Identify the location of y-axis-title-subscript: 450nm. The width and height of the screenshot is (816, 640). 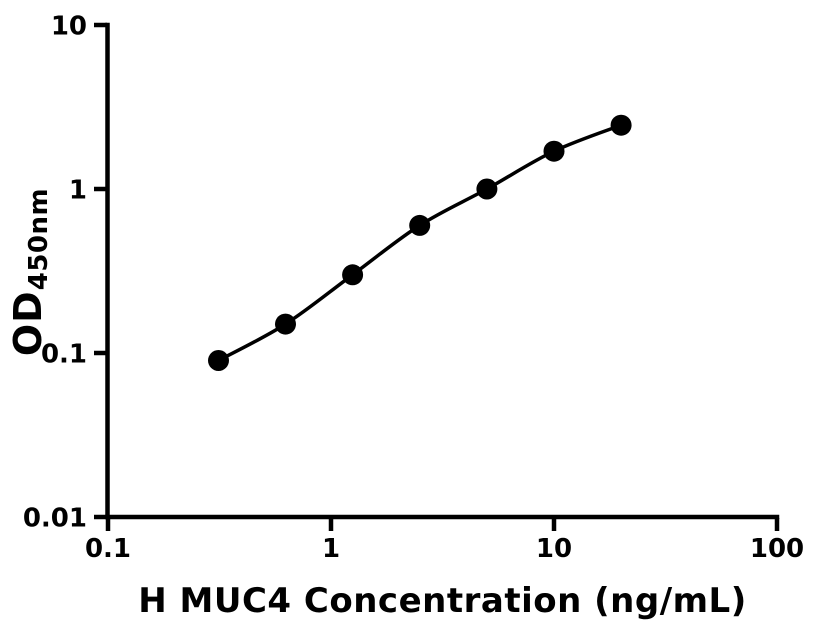
(39, 239).